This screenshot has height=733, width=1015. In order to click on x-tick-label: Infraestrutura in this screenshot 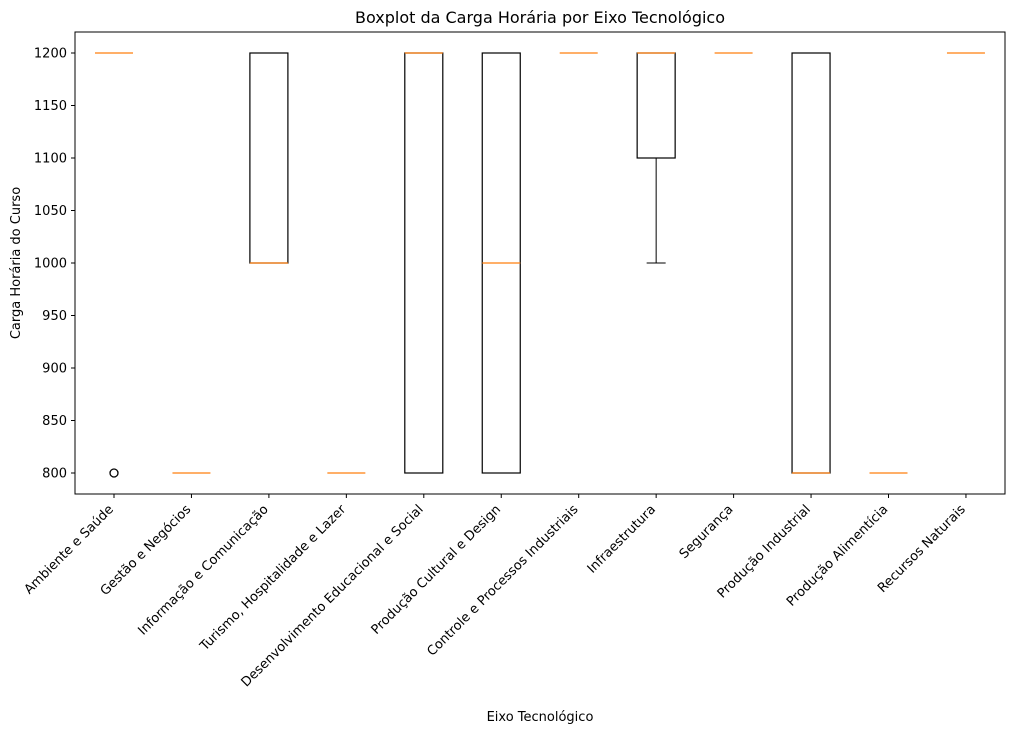, I will do `click(622, 539)`.